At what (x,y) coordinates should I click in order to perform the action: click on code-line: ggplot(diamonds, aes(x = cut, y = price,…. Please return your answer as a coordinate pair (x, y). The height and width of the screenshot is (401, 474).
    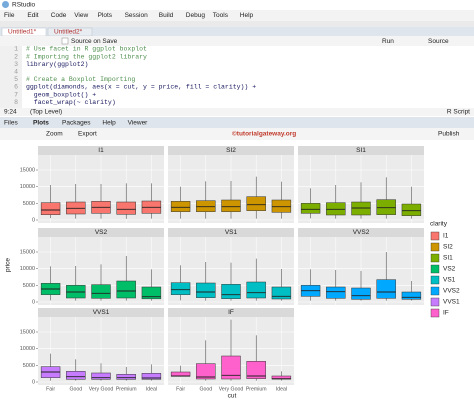
    Looking at the image, I should click on (141, 87).